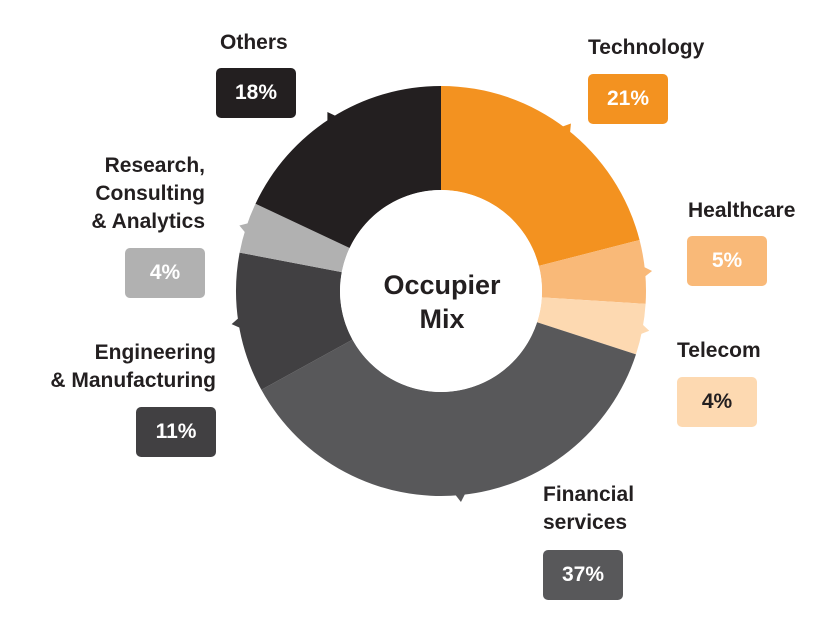 This screenshot has height=627, width=840. What do you see at coordinates (256, 93) in the screenshot?
I see `badge-others: 18%` at bounding box center [256, 93].